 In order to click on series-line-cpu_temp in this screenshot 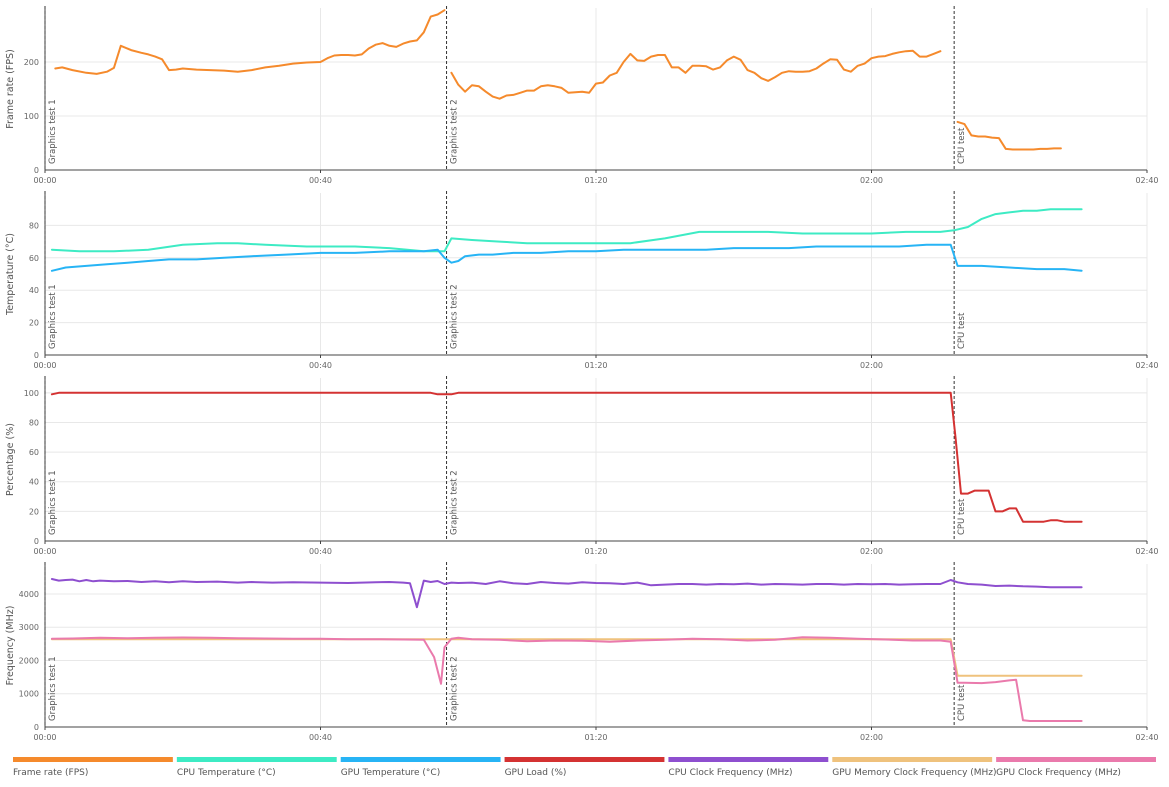, I will do `click(566, 230)`.